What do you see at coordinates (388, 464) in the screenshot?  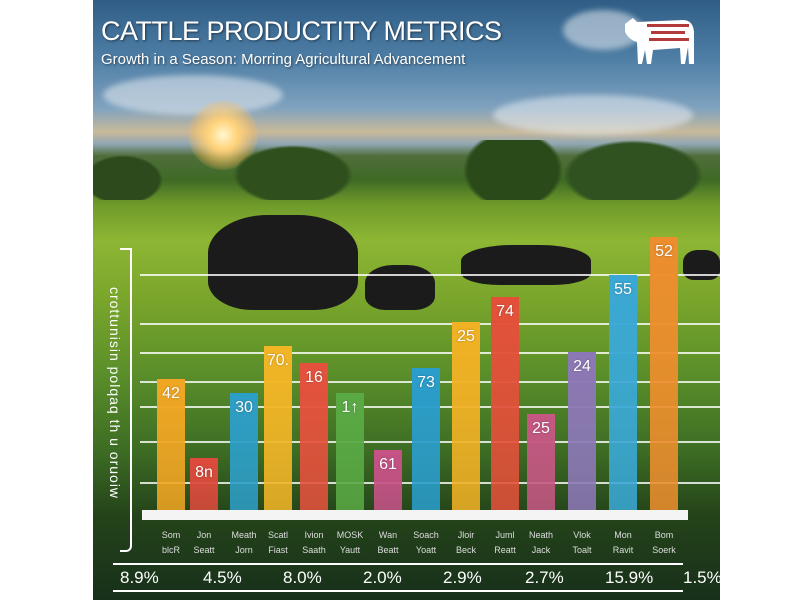 I see `bar-data-label: 61` at bounding box center [388, 464].